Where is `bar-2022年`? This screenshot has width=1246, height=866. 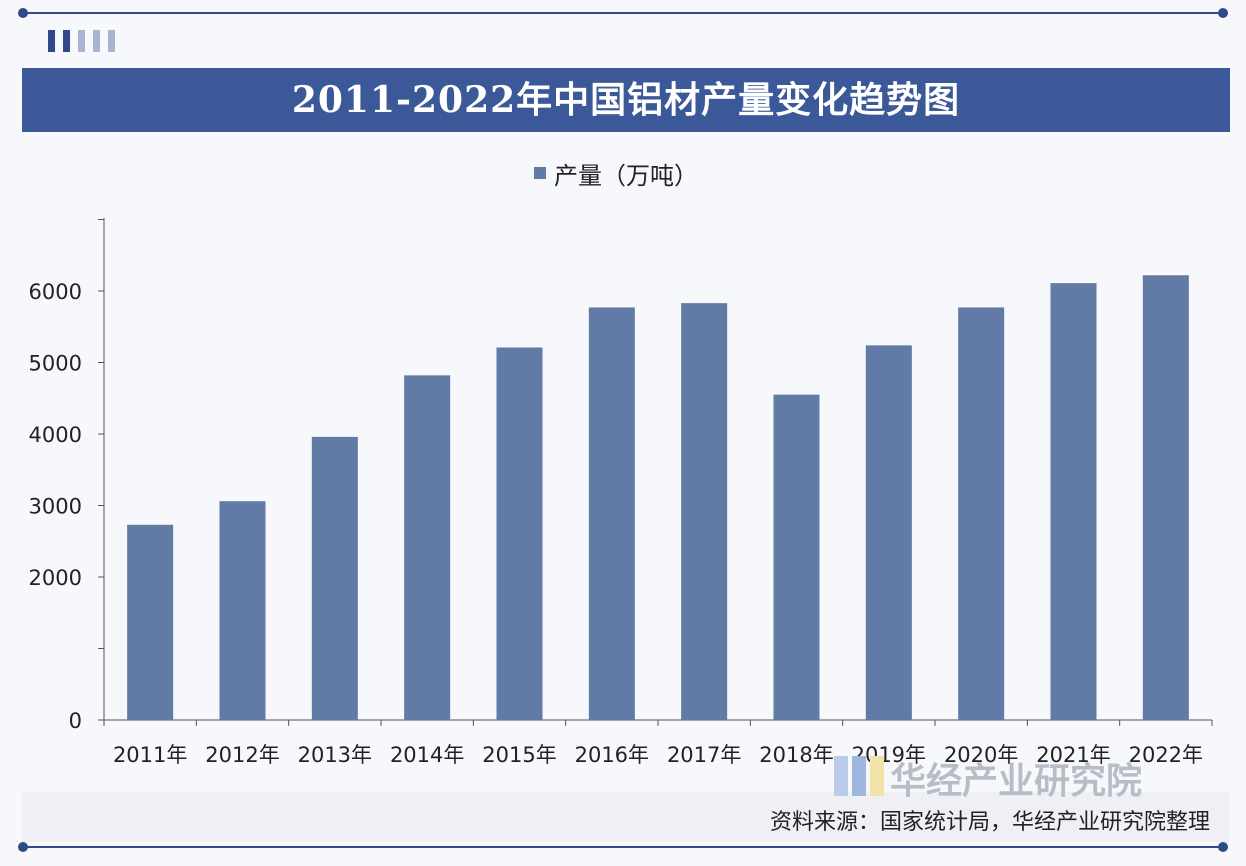 bar-2022年 is located at coordinates (1165, 497).